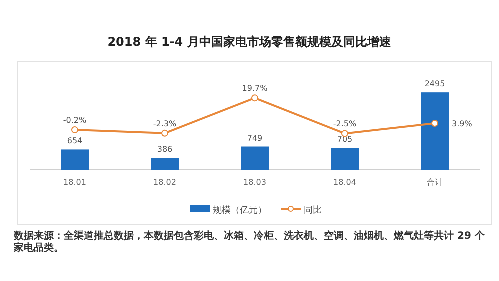 This screenshot has width=499, height=281. What do you see at coordinates (75, 141) in the screenshot?
I see `data-label: 654` at bounding box center [75, 141].